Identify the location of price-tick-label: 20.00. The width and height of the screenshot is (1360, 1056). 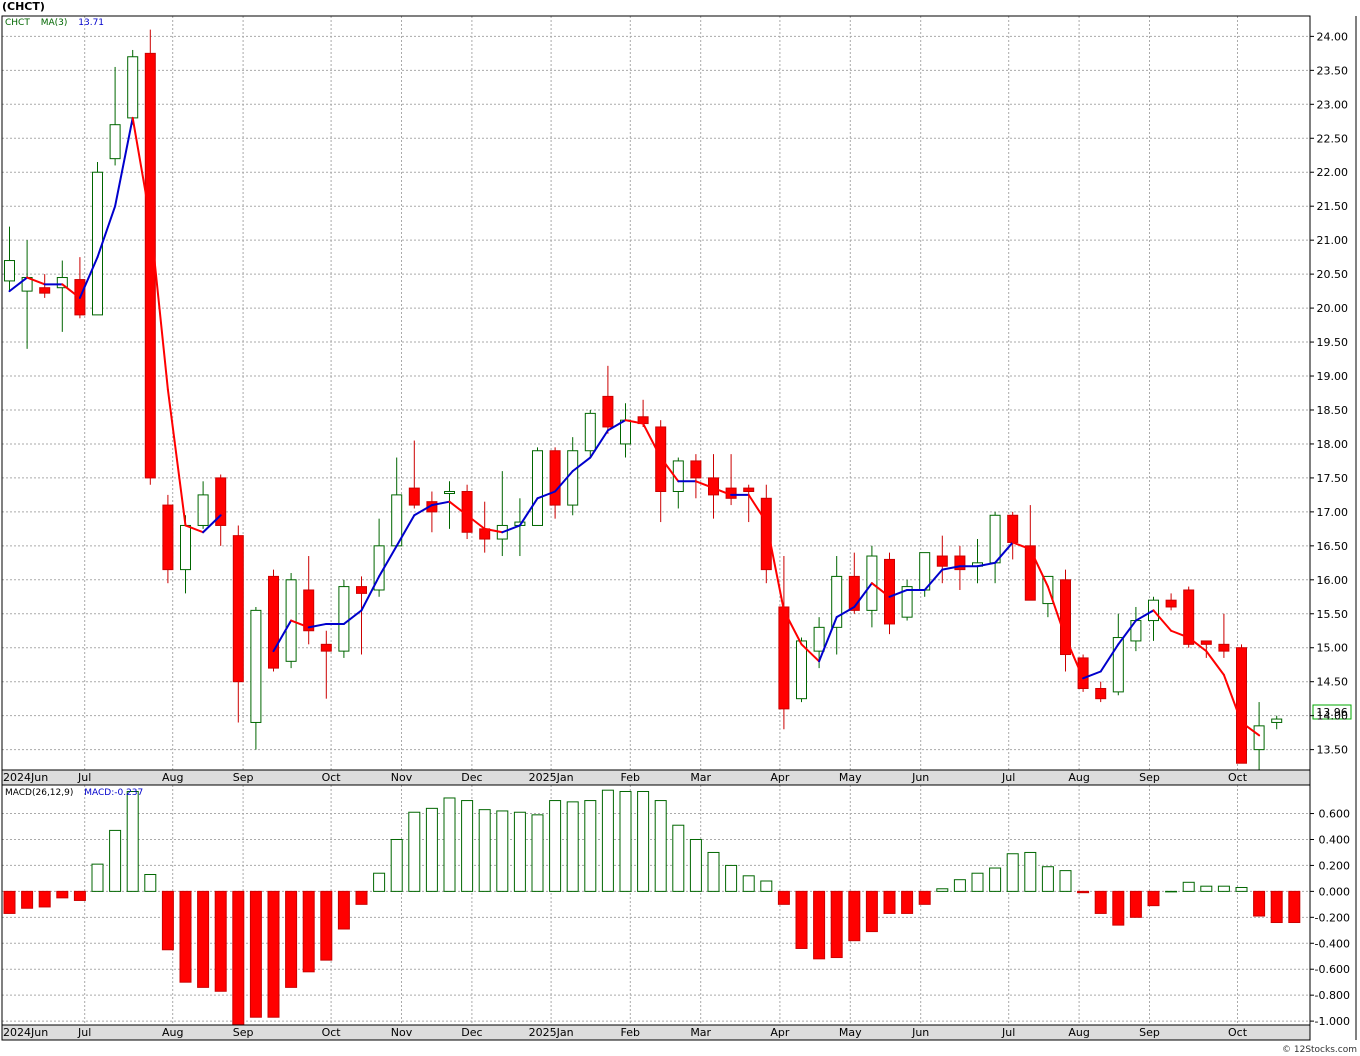
(1333, 308).